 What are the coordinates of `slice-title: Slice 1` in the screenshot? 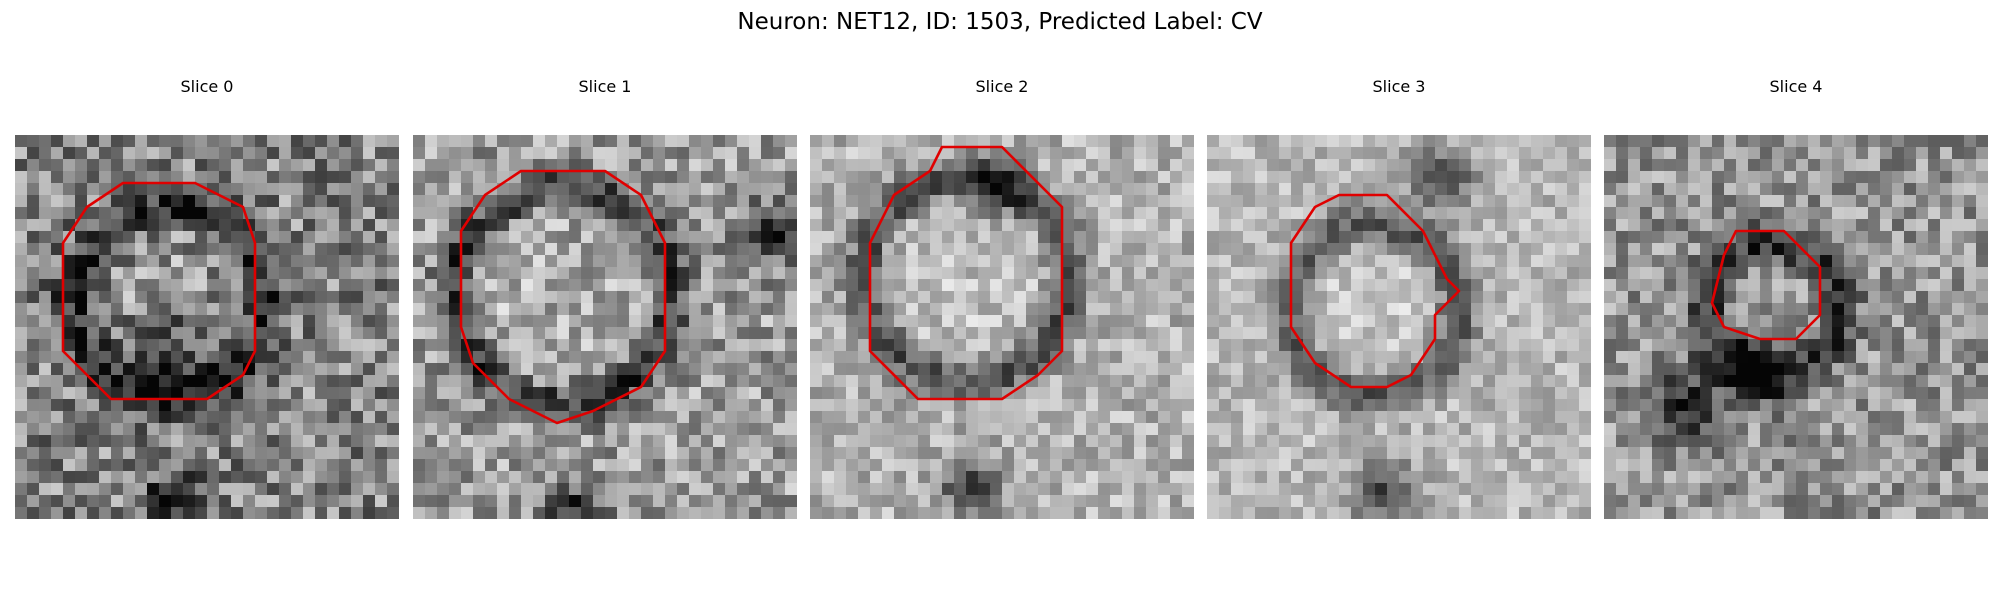 It's located at (605, 86).